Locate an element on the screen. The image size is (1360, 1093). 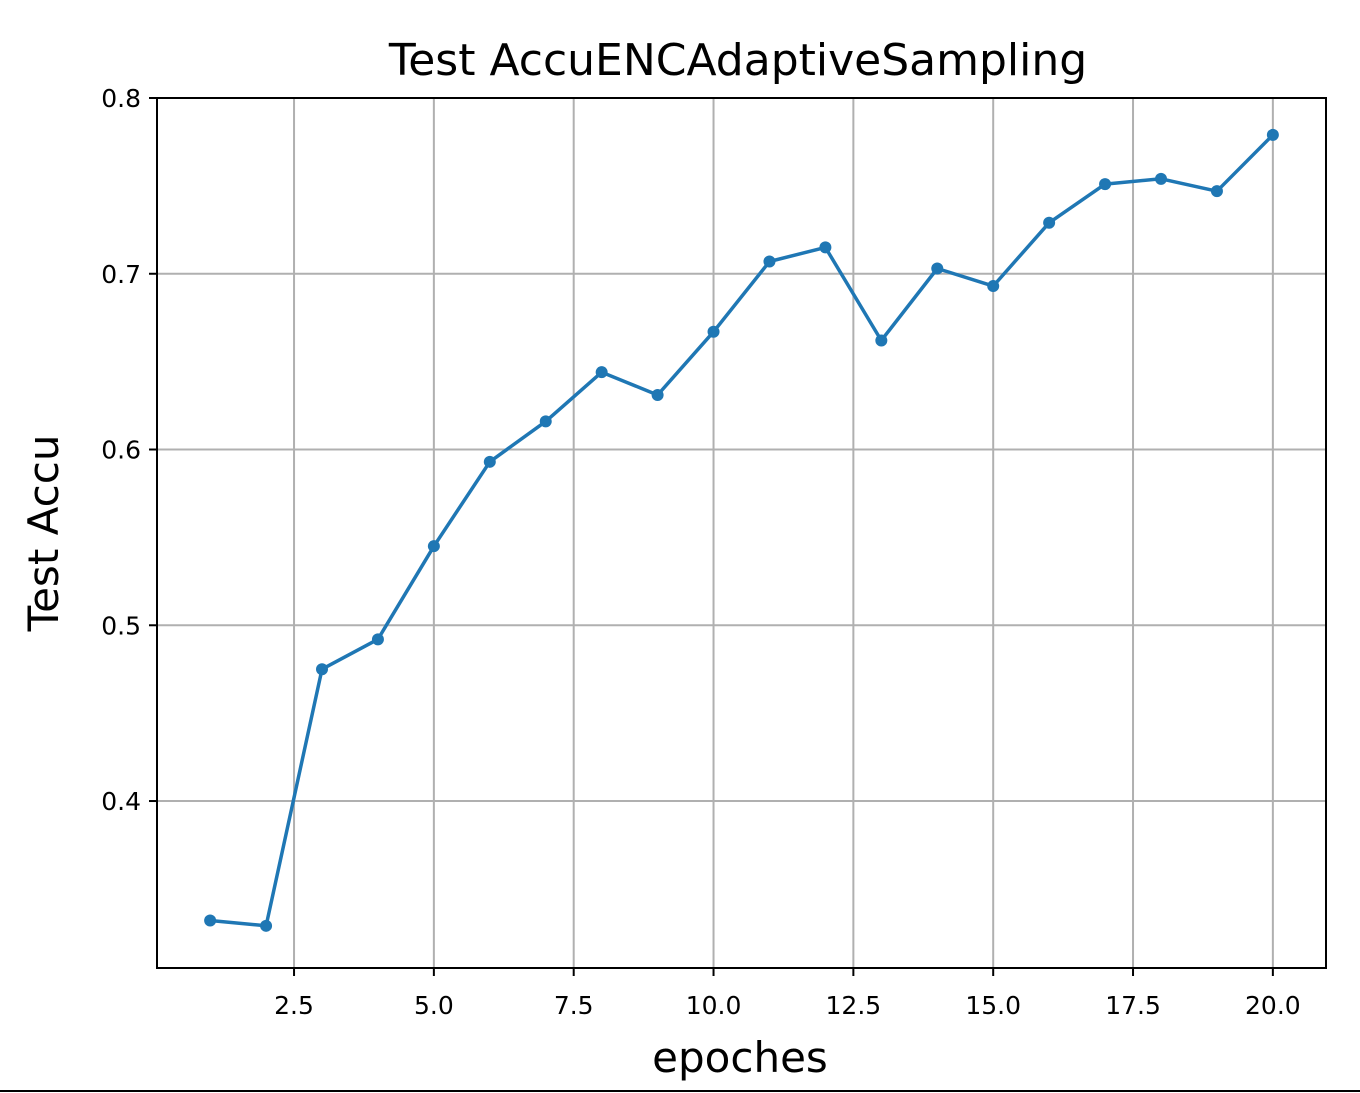
x-tick-label: 10.0 is located at coordinates (714, 1005).